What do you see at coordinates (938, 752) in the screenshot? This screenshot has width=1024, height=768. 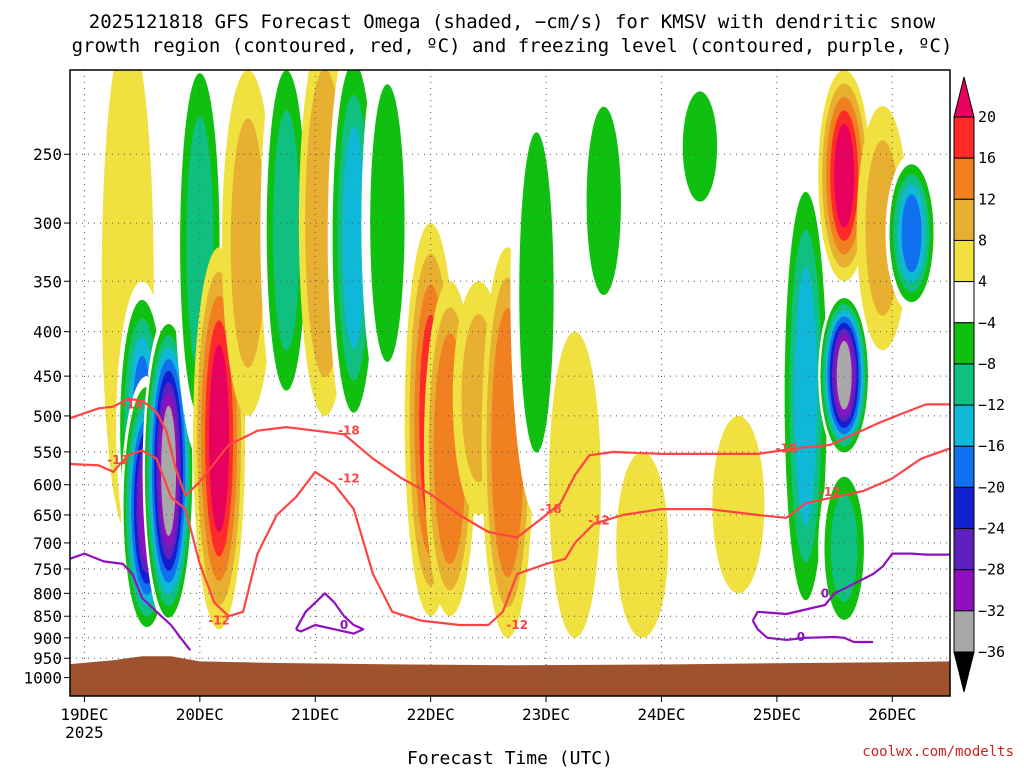 I see `credit-text: coolwx.com/modelts` at bounding box center [938, 752].